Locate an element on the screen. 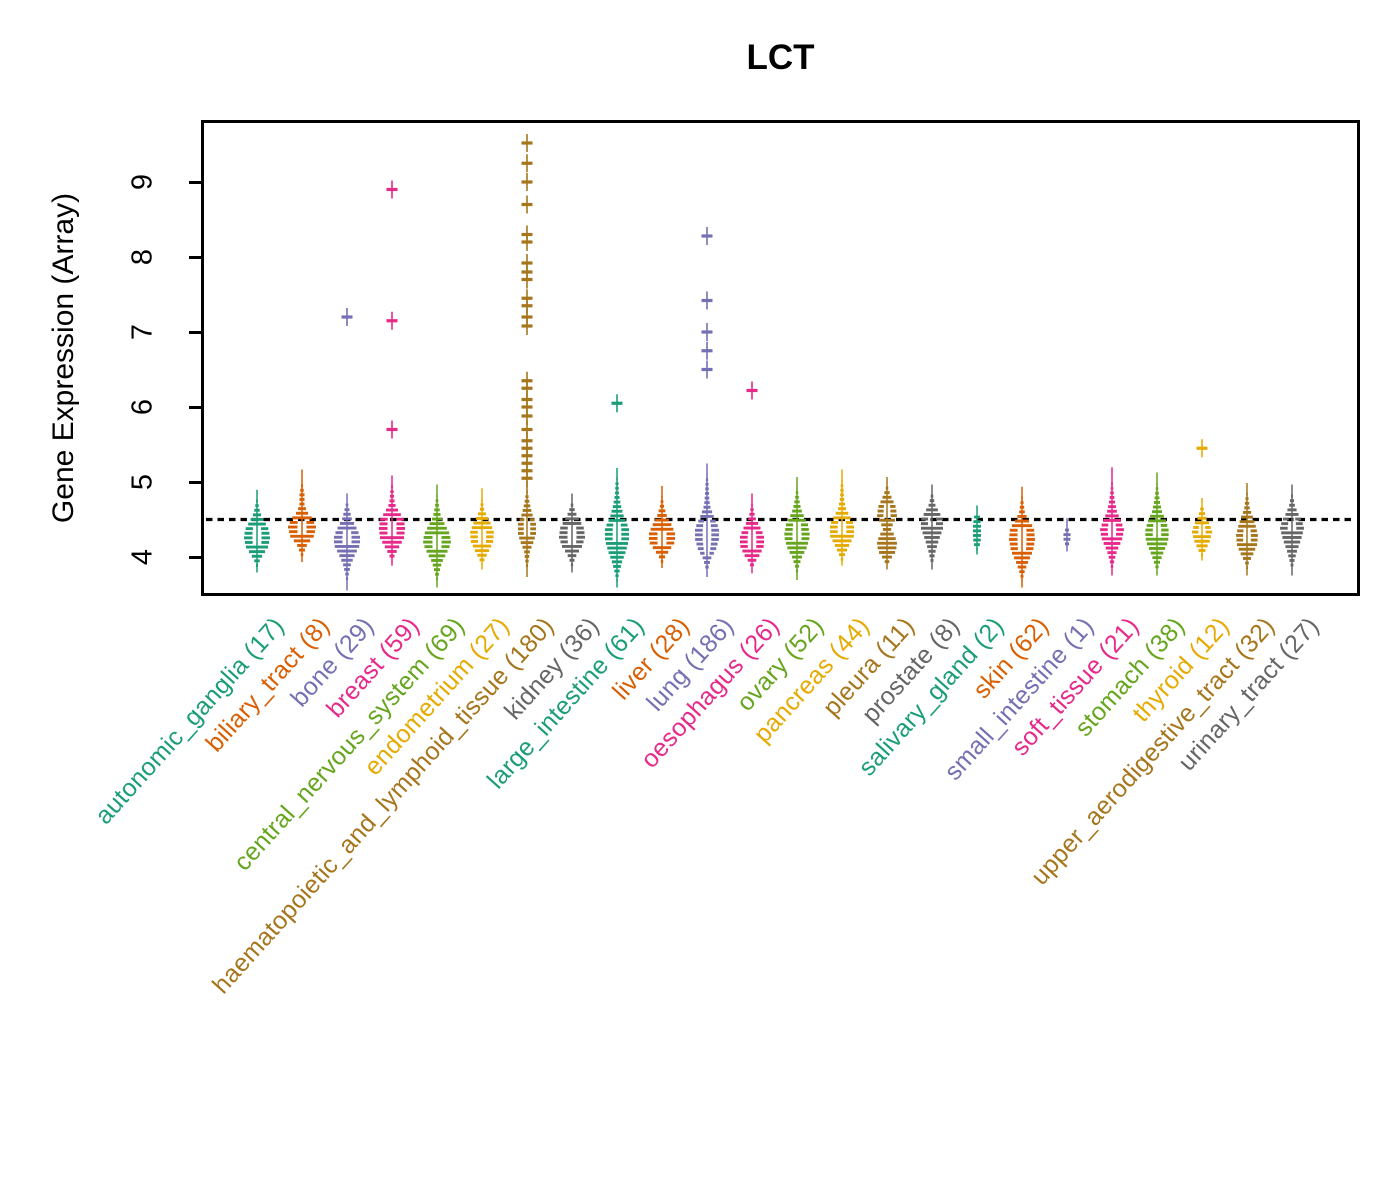 This screenshot has width=1400, height=1200. violin-central_nervous_system is located at coordinates (437, 536).